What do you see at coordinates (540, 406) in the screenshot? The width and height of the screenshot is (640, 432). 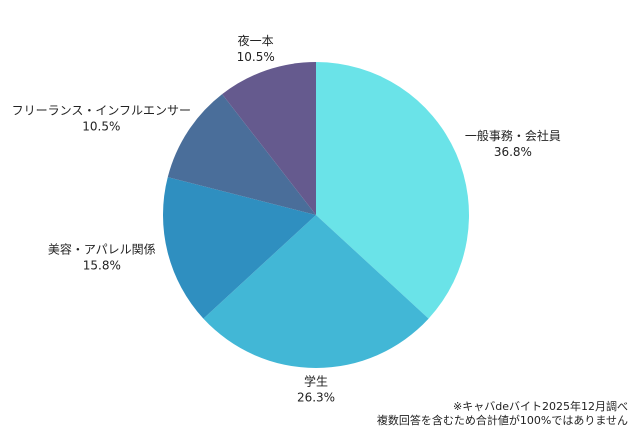 I see `footnote: ※キャバdeバイト2025年12月調べ` at bounding box center [540, 406].